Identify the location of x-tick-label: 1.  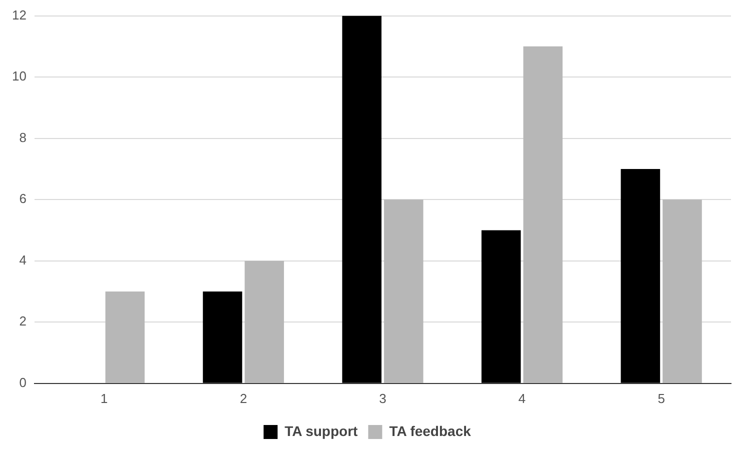
(104, 398).